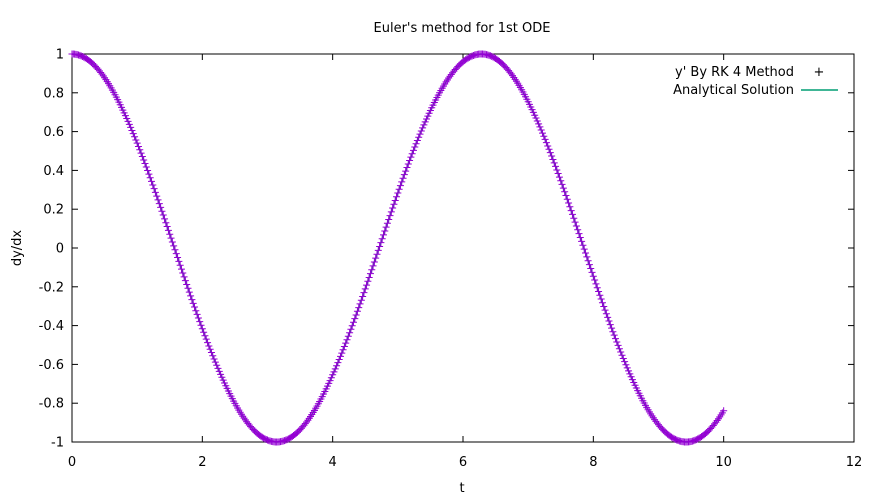 This screenshot has height=500, width=879. Describe the element at coordinates (333, 462) in the screenshot. I see `x-tick-label: 4` at that location.